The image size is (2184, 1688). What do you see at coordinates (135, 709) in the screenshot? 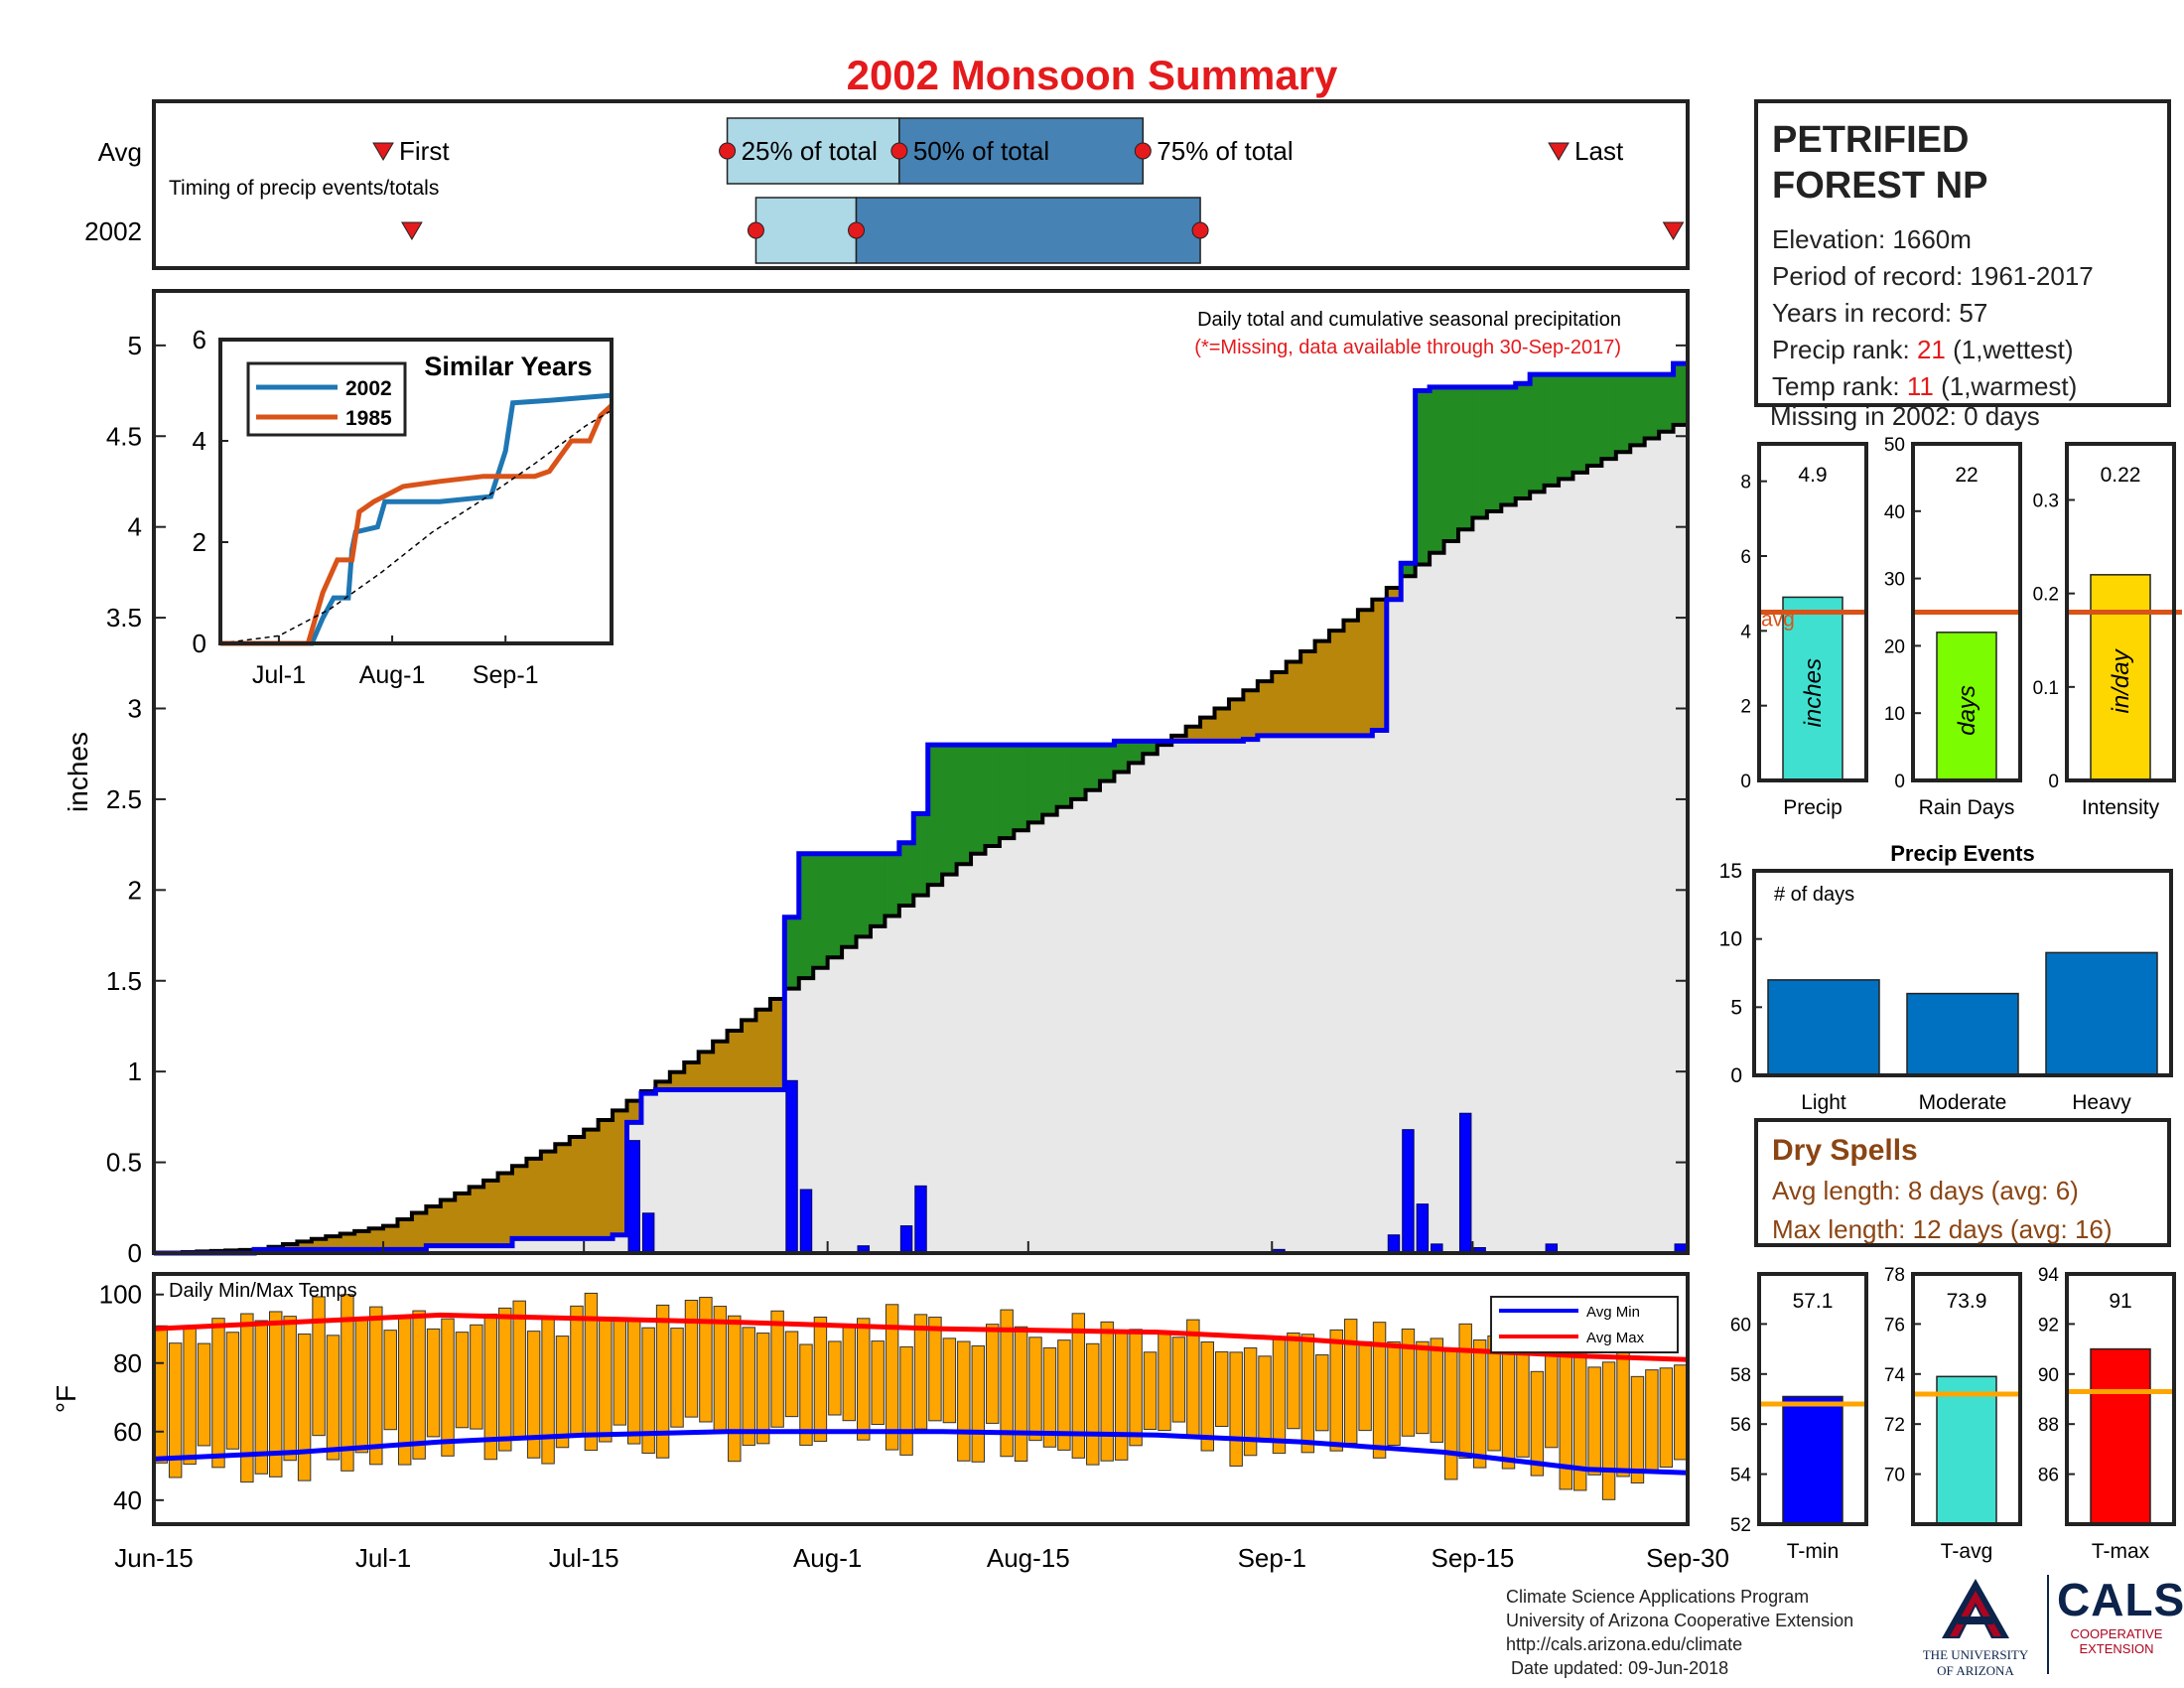
I see `main-y-tick-label: 3` at bounding box center [135, 709].